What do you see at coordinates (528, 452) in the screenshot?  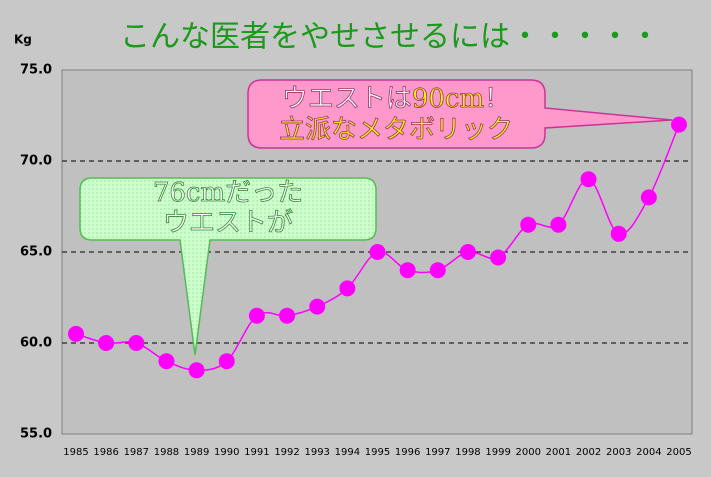 I see `x-tick-label: 2000` at bounding box center [528, 452].